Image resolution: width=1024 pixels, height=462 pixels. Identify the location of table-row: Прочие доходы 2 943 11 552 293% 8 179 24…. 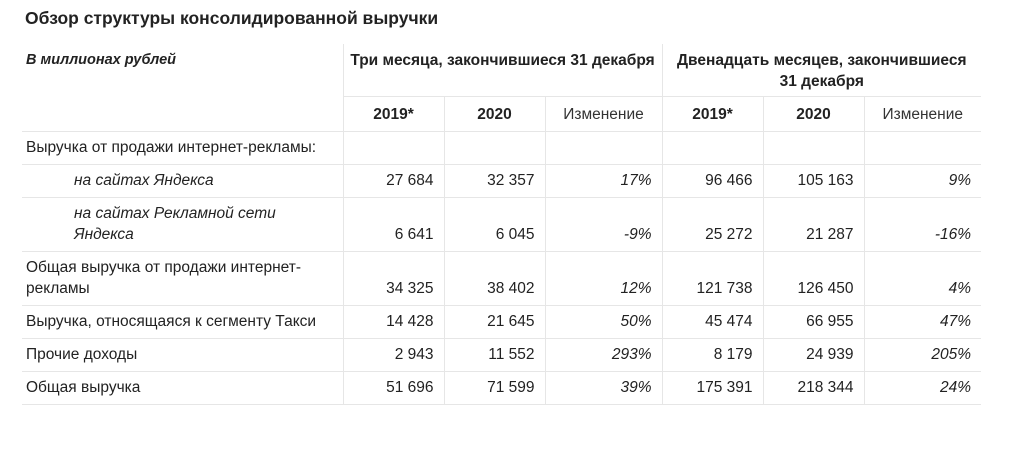
(501, 355).